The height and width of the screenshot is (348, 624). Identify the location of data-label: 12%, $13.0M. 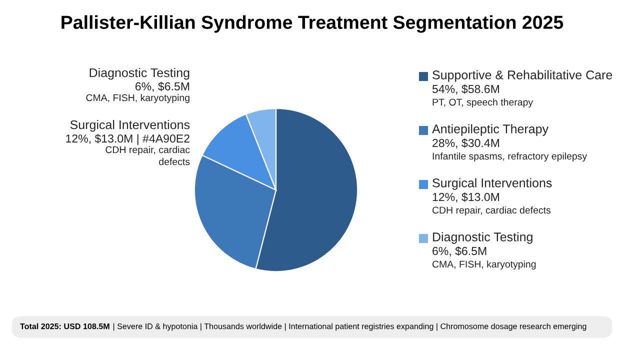
(465, 197).